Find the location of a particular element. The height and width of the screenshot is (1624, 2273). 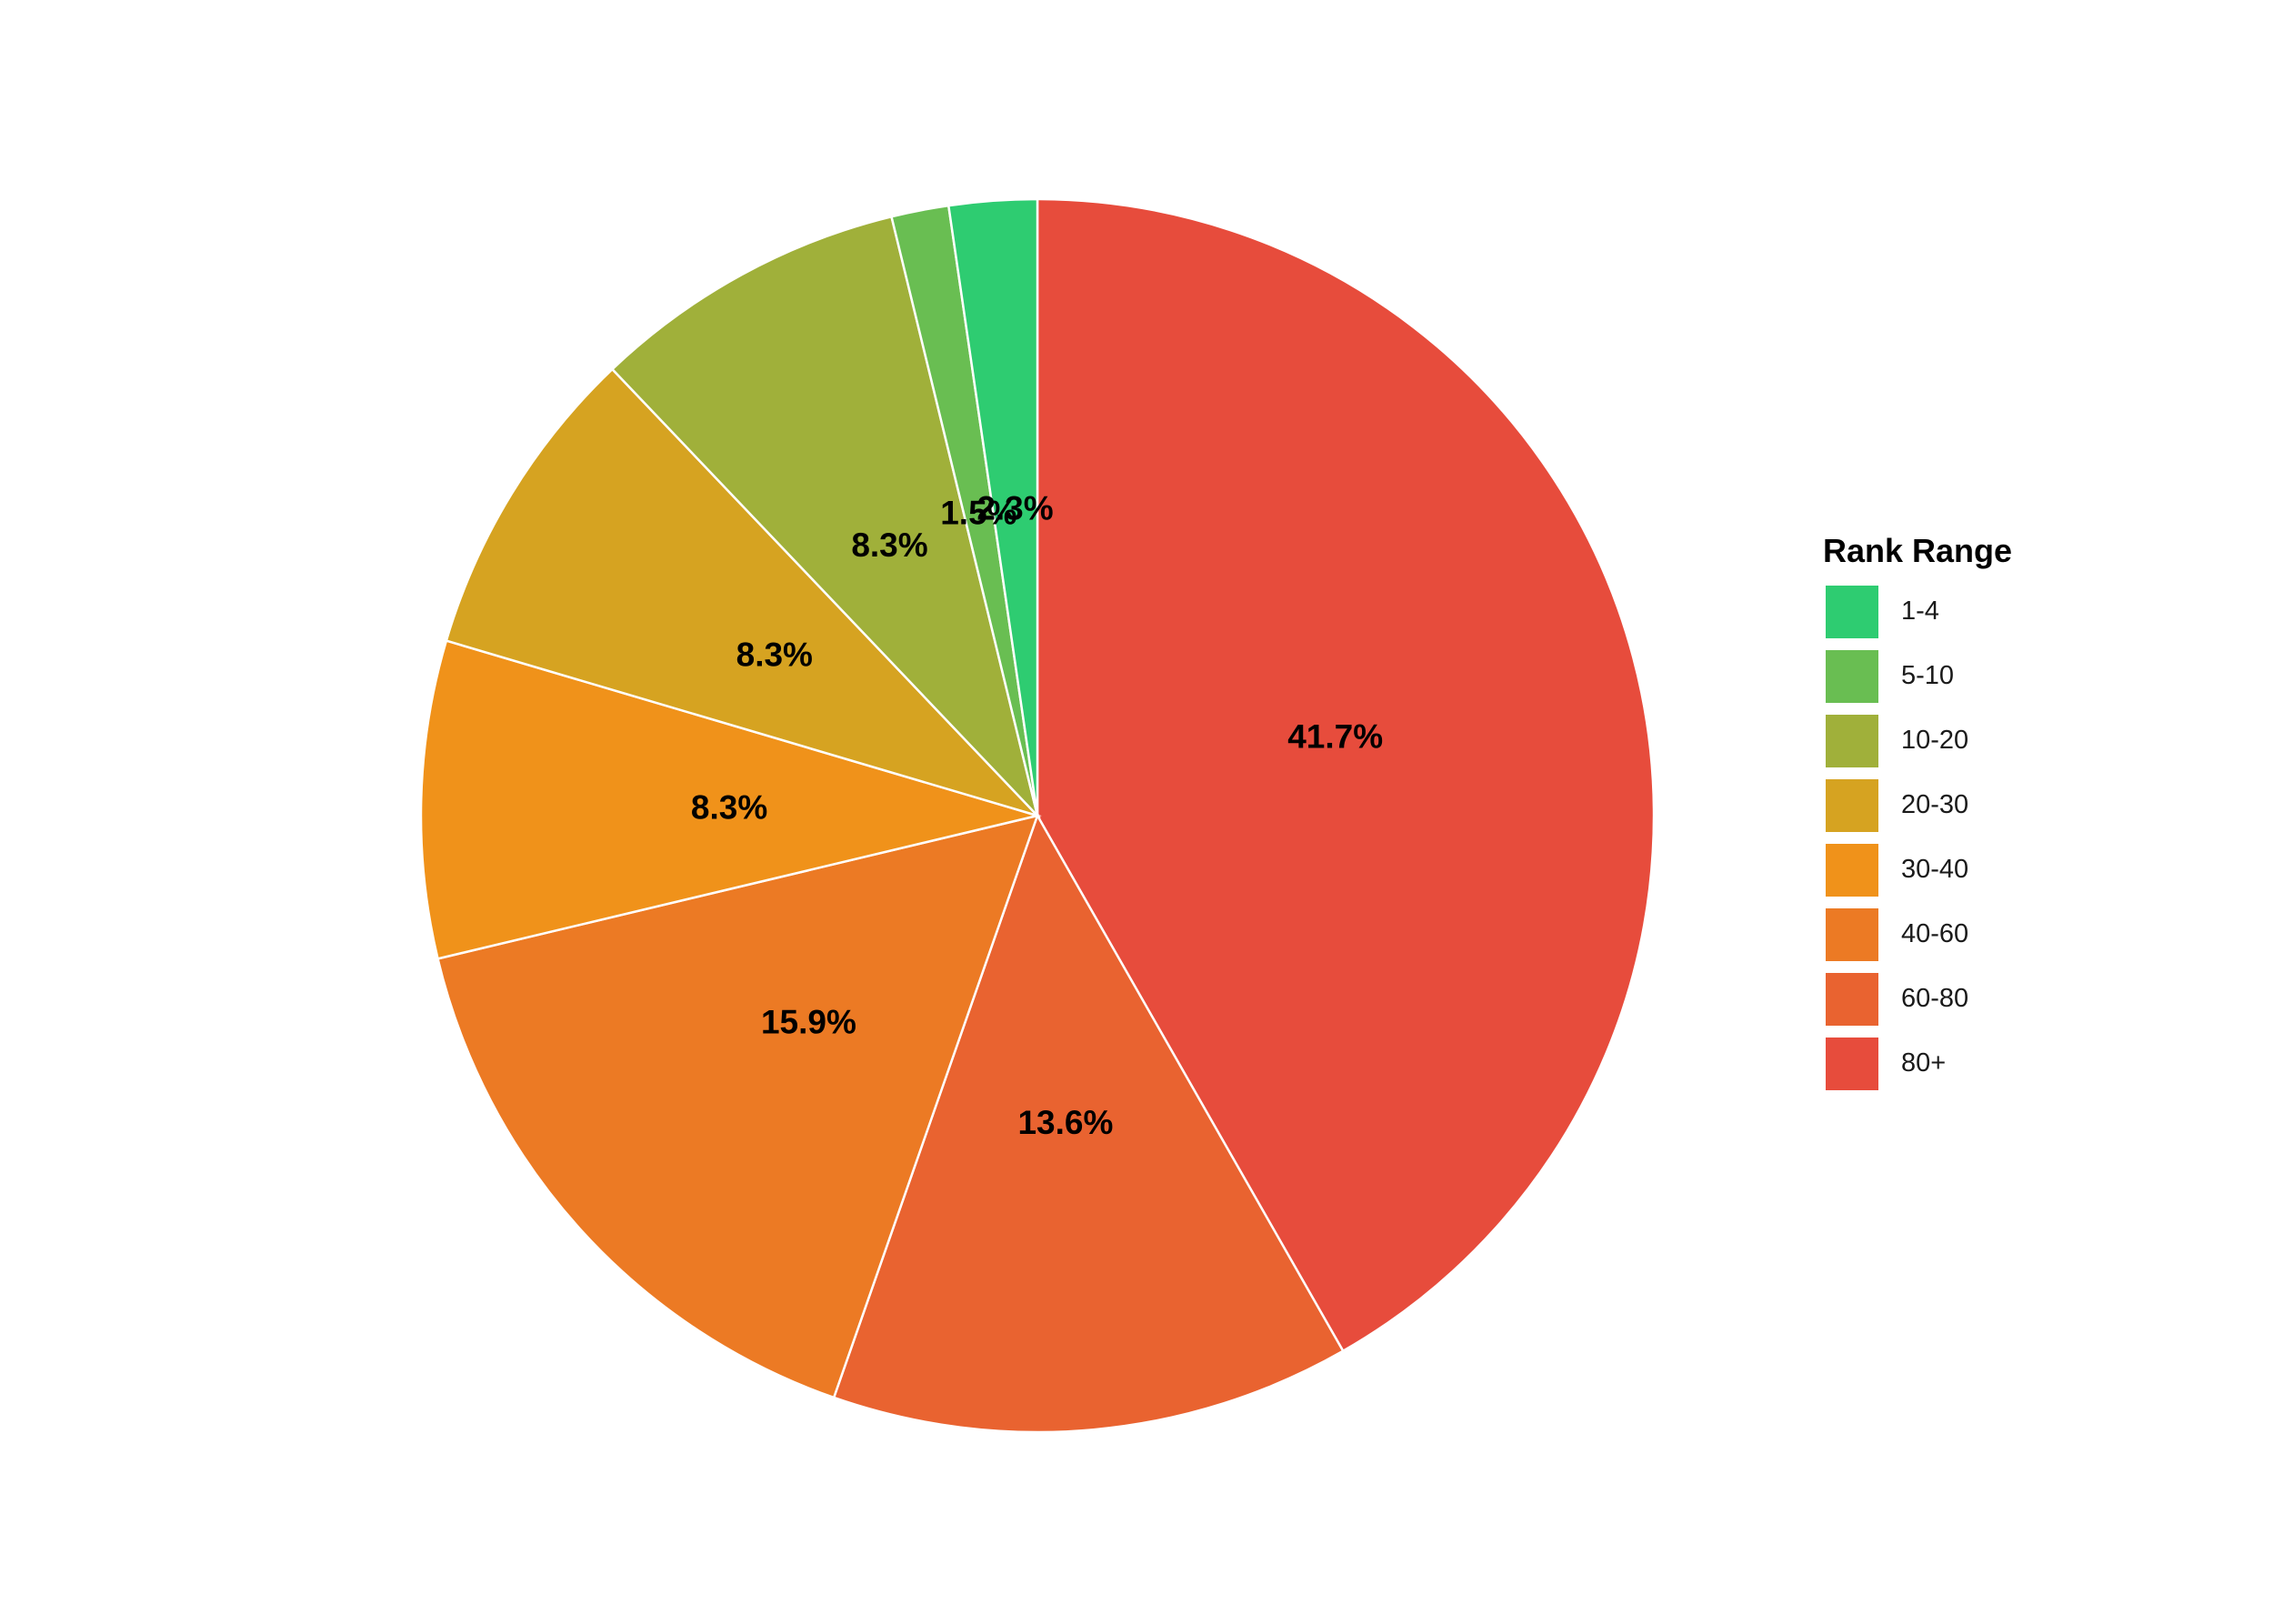

legend-key-80-plus is located at coordinates (1852, 1063).